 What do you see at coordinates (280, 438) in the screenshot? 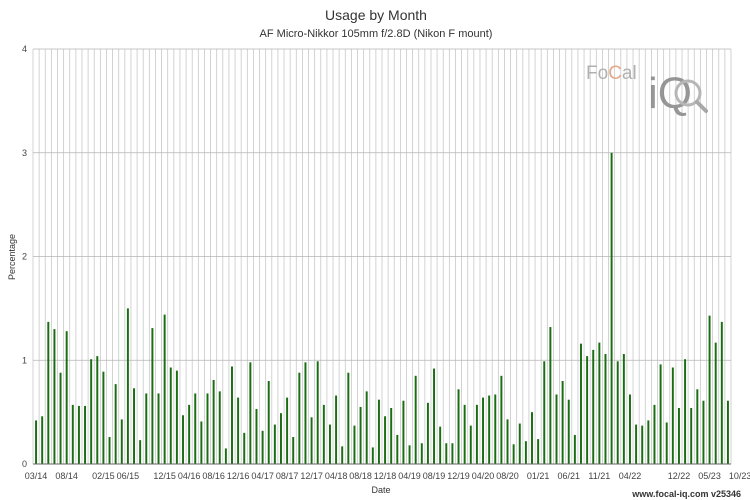
I see `bar-07/17` at bounding box center [280, 438].